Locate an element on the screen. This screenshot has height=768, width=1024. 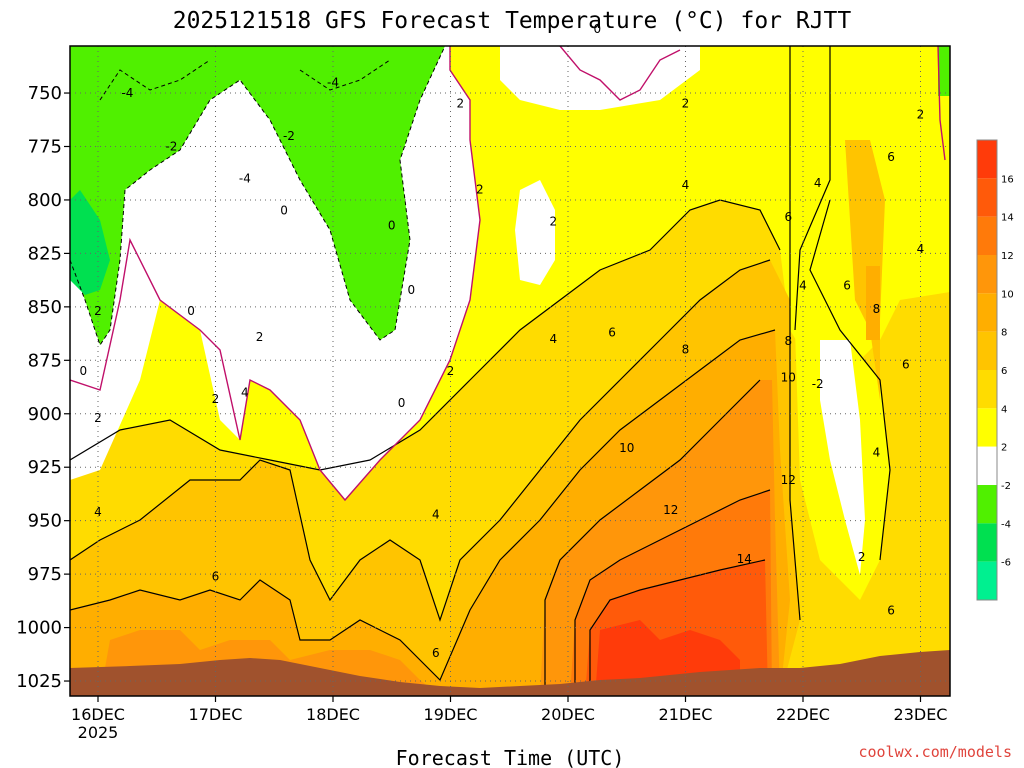
fill-neg4-neg2 is located at coordinates (257, 195).